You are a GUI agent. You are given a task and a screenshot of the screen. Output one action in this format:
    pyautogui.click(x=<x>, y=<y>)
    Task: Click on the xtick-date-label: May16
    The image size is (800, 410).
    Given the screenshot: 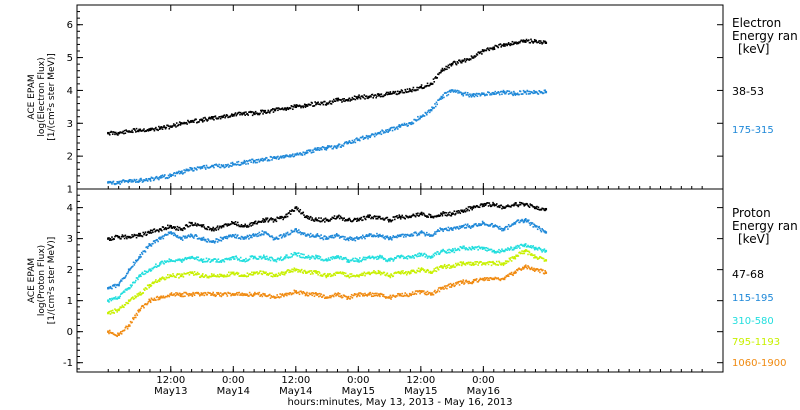 What is the action you would take?
    pyautogui.click(x=483, y=391)
    